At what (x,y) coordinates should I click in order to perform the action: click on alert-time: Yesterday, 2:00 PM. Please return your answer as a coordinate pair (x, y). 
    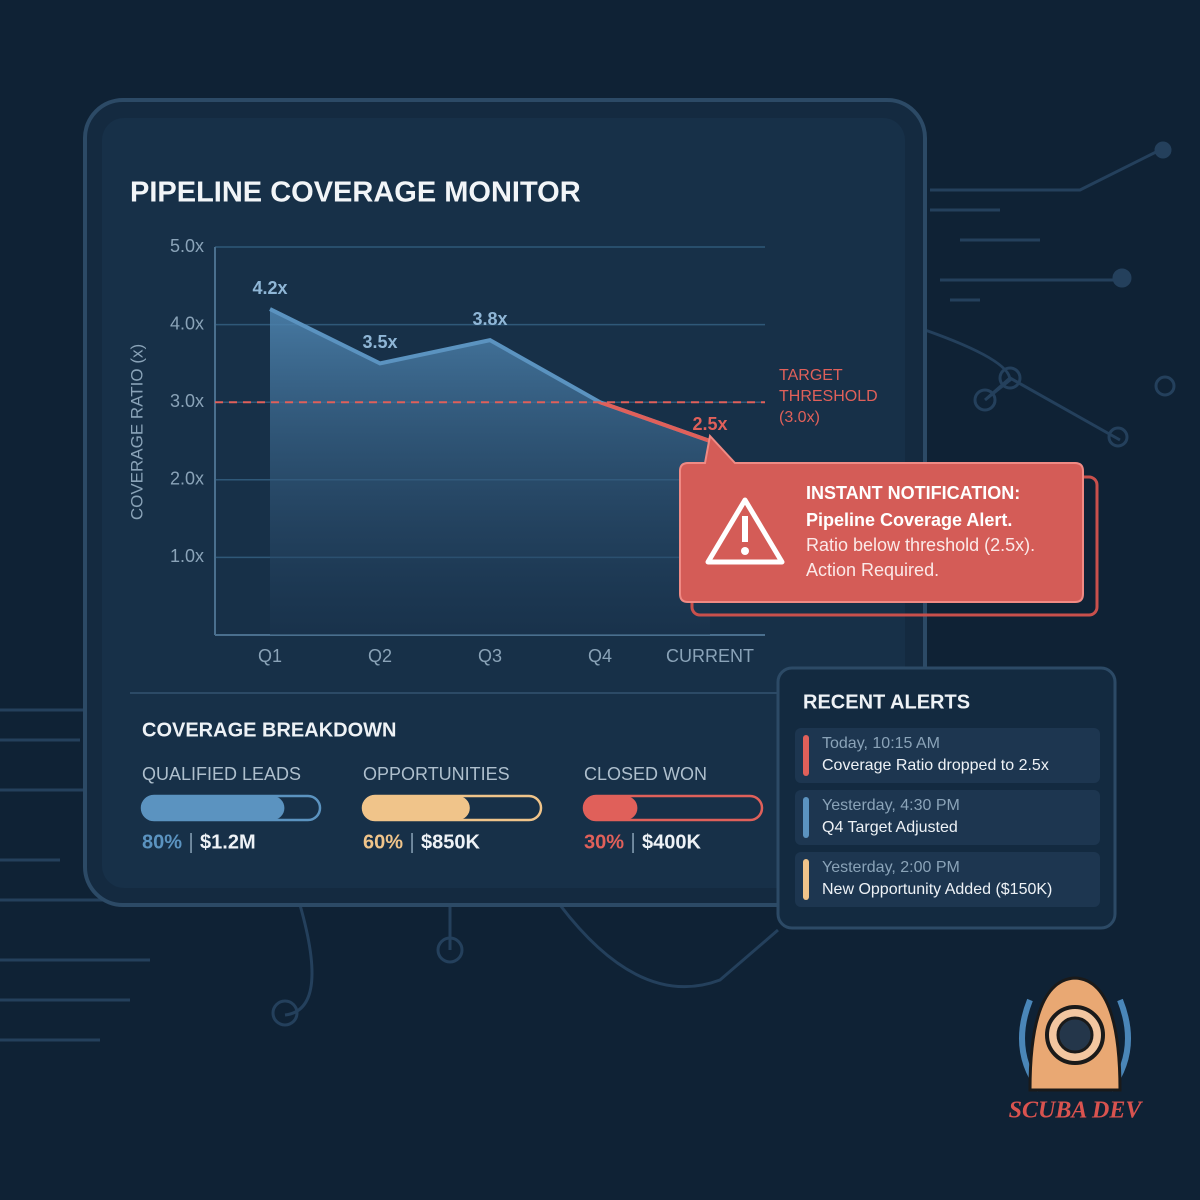
    Looking at the image, I should click on (891, 867).